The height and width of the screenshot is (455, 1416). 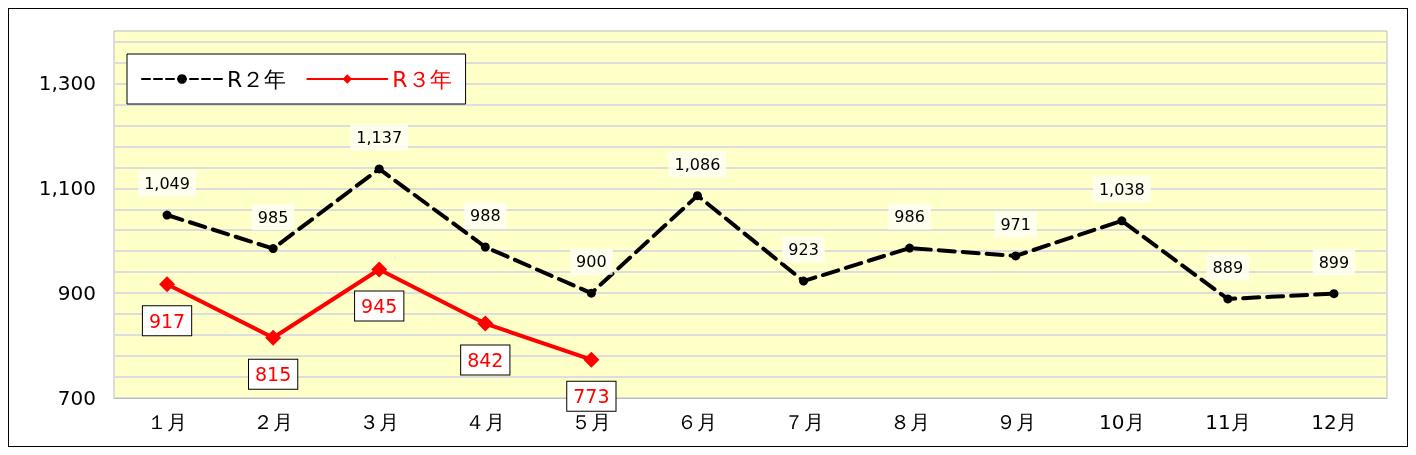 I want to click on x-tick-label: ６月, so click(x=697, y=422).